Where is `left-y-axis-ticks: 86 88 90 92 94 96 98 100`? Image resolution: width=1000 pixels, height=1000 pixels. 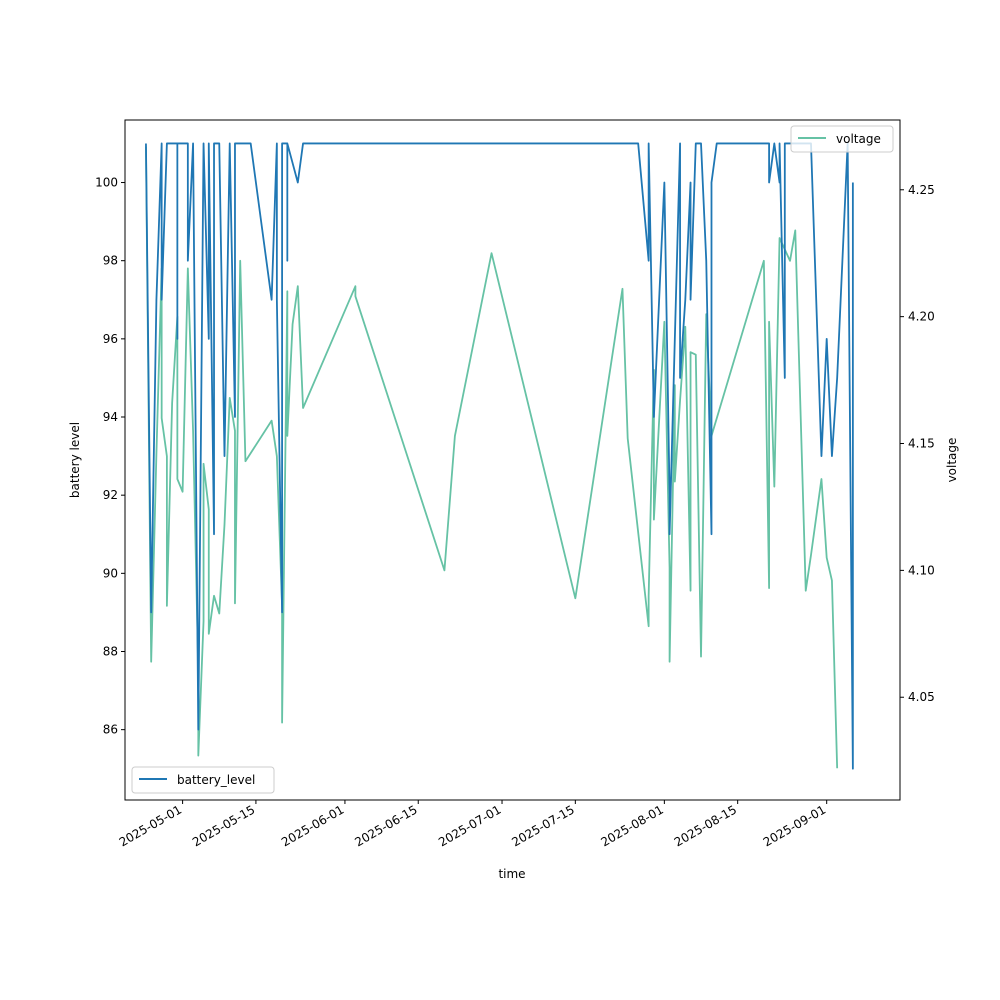 left-y-axis-ticks: 86 88 90 92 94 96 98 100 is located at coordinates (110, 456).